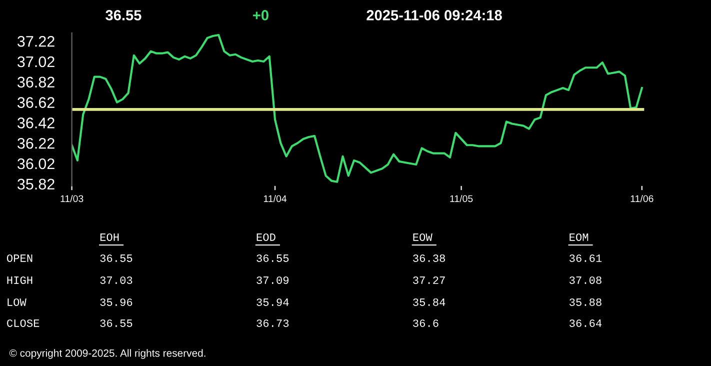 The width and height of the screenshot is (711, 366). What do you see at coordinates (36, 62) in the screenshot?
I see `y-tick-label: 37.02` at bounding box center [36, 62].